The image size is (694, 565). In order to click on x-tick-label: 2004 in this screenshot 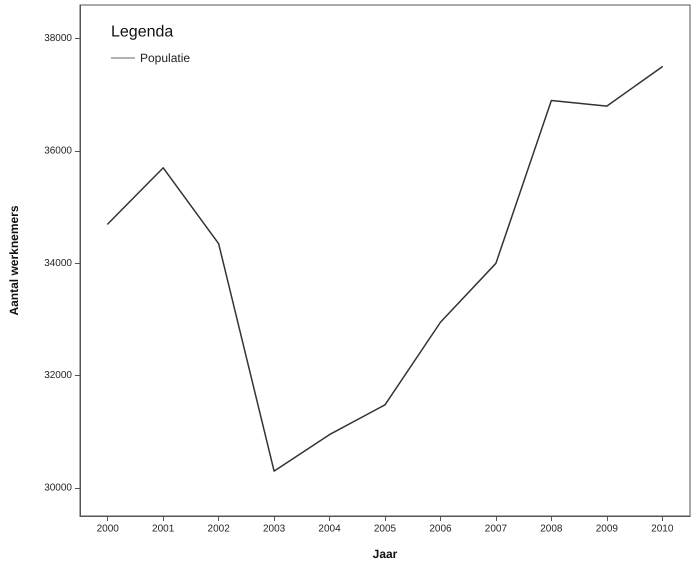, I will do `click(330, 529)`.